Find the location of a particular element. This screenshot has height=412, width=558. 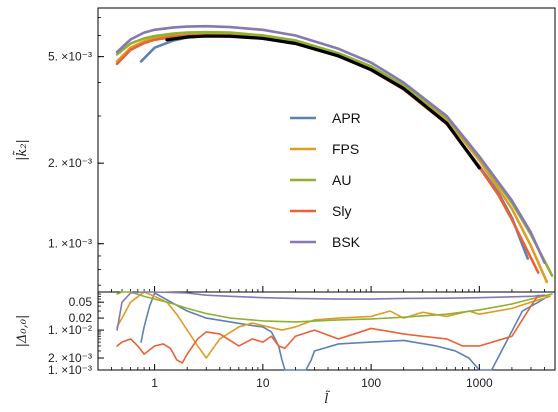

bottom-y-tick-label: 2. ×10⁻³ is located at coordinates (70, 358).